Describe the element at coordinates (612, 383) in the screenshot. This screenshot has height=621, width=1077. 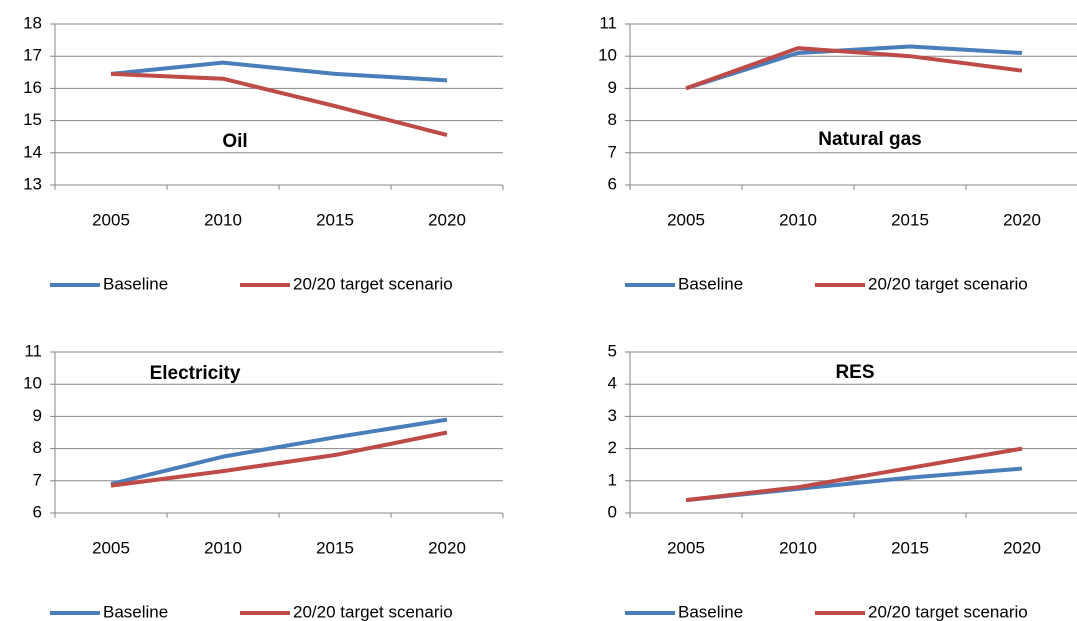
I see `y-tick-label: 4` at that location.